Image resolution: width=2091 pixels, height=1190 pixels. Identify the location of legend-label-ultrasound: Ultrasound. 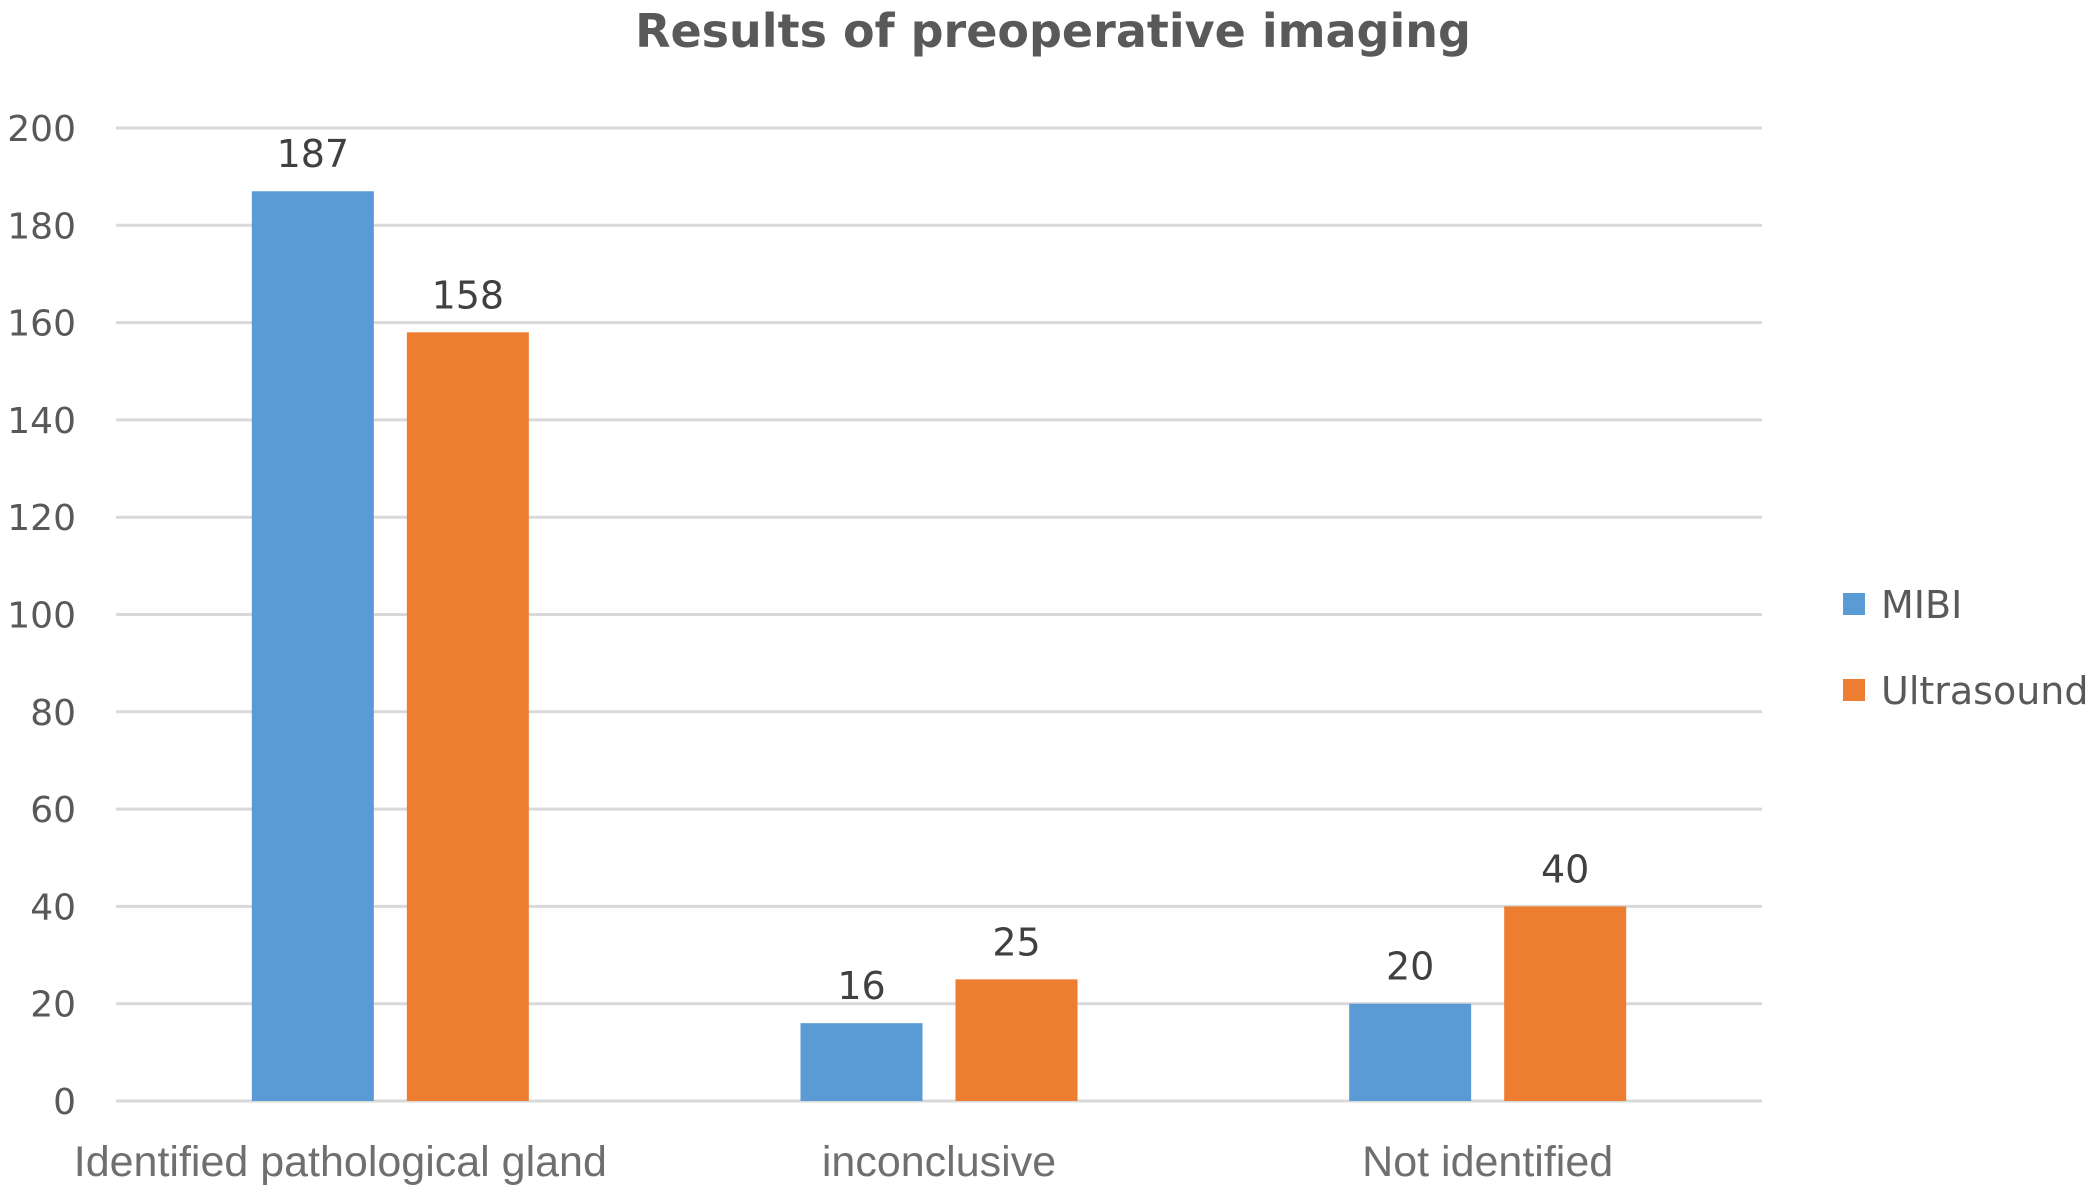
(1985, 691).